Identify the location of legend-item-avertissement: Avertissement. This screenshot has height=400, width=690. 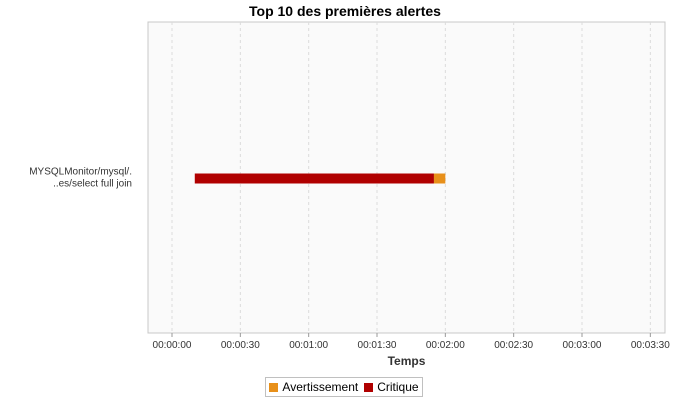
(313, 387).